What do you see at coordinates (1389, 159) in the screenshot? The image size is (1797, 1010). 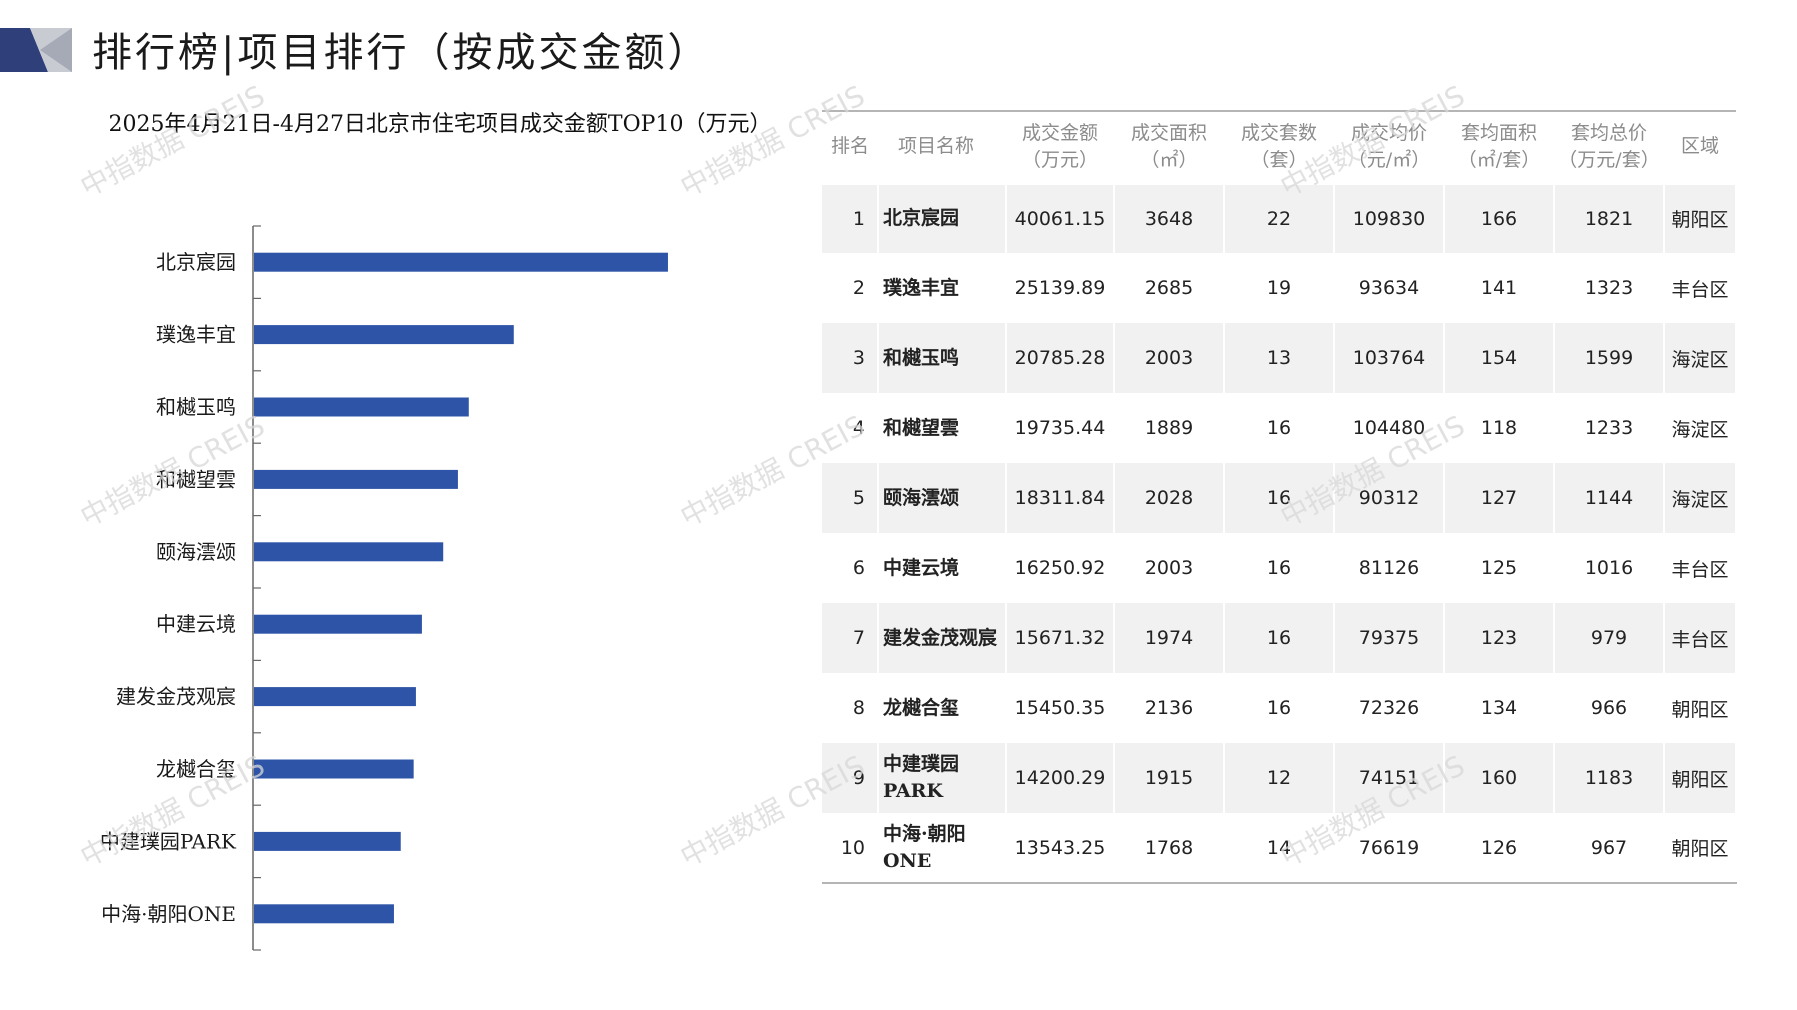 I see `column-header-line2: （元/㎡）` at bounding box center [1389, 159].